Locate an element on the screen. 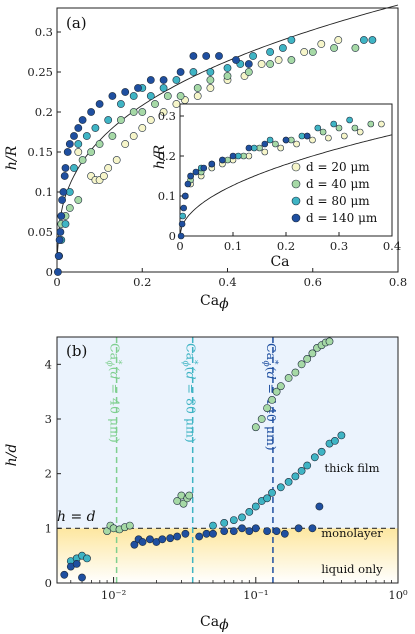  inset-xlabel: Ca is located at coordinates (279, 262).